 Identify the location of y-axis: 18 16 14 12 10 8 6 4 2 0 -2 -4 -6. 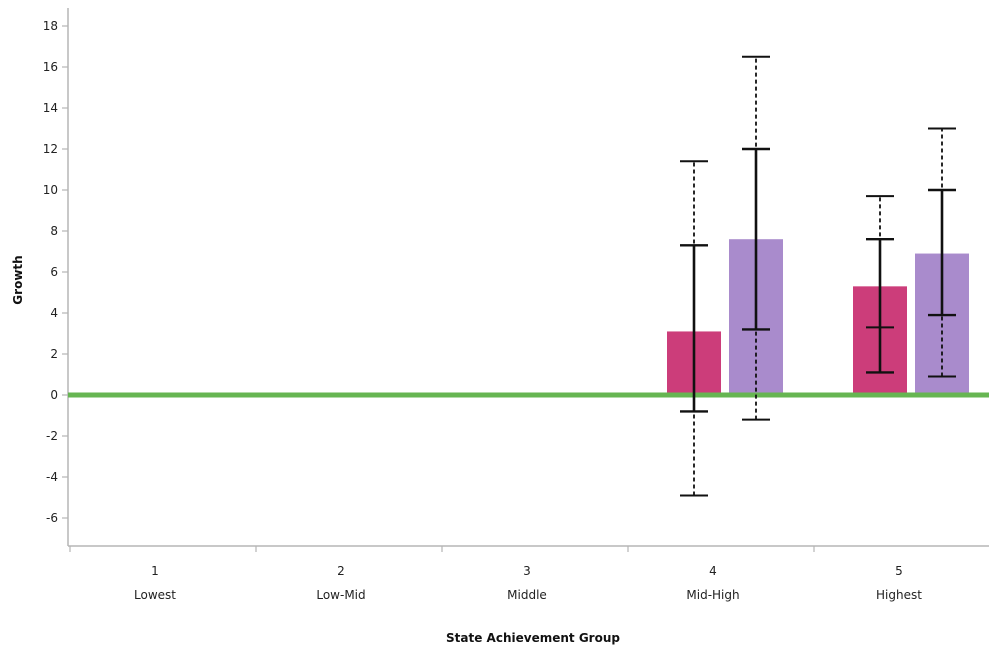
(56, 277).